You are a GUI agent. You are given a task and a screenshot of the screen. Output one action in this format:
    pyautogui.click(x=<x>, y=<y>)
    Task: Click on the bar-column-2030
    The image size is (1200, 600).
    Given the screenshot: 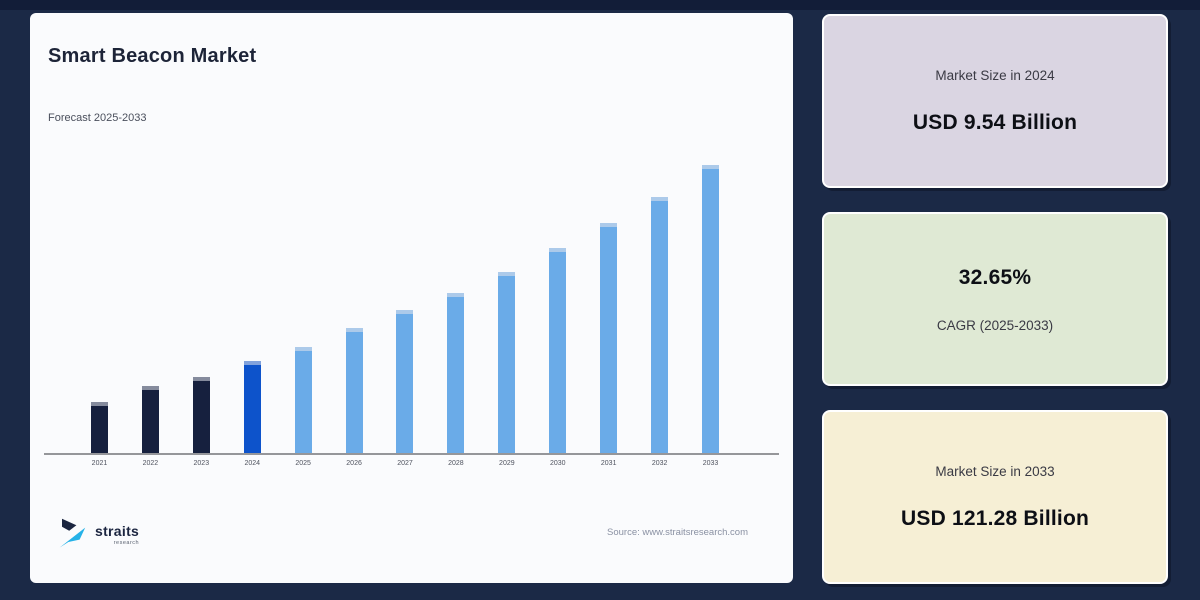 What is the action you would take?
    pyautogui.click(x=557, y=298)
    